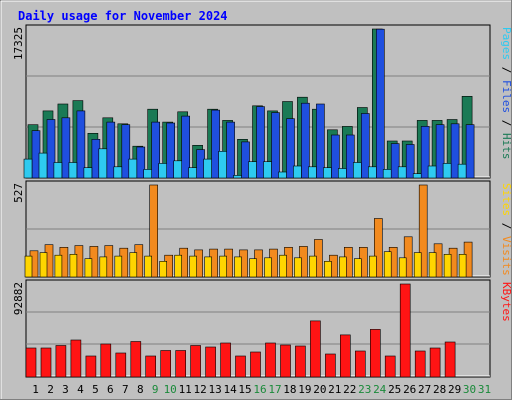 The image size is (512, 400). Describe the element at coordinates (18, 43) in the screenshot. I see `y-max-label: 17325` at that location.